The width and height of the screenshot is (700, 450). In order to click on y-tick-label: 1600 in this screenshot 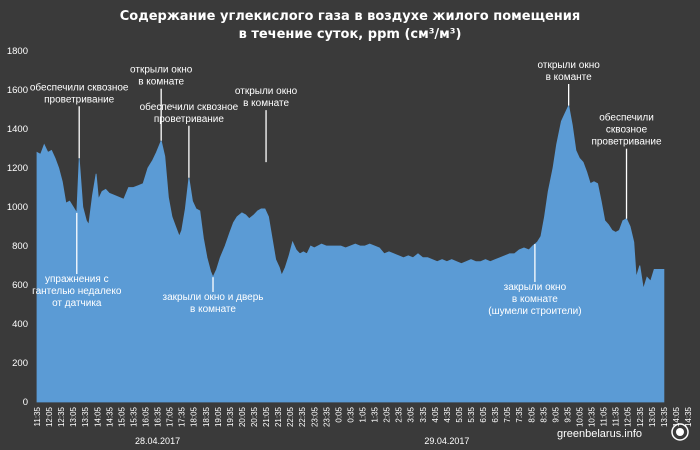, I will do `click(17, 90)`.